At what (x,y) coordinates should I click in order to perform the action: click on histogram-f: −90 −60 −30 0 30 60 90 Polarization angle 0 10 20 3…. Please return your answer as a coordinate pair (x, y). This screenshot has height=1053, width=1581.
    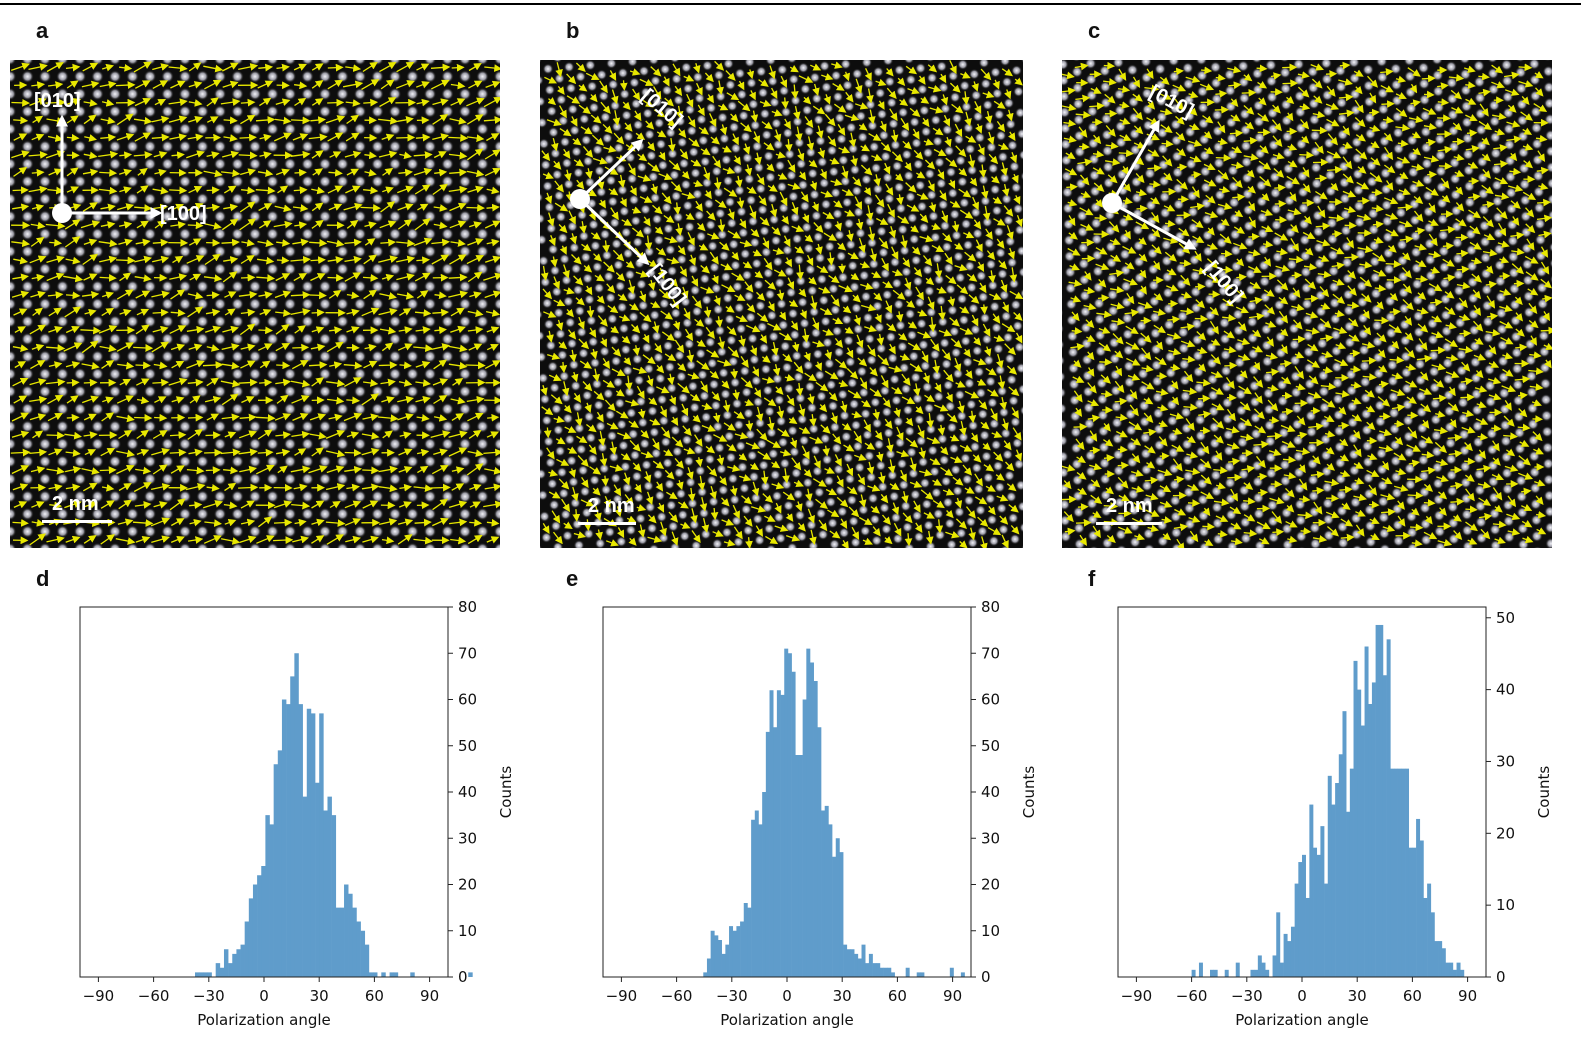
    Looking at the image, I should click on (1318, 815).